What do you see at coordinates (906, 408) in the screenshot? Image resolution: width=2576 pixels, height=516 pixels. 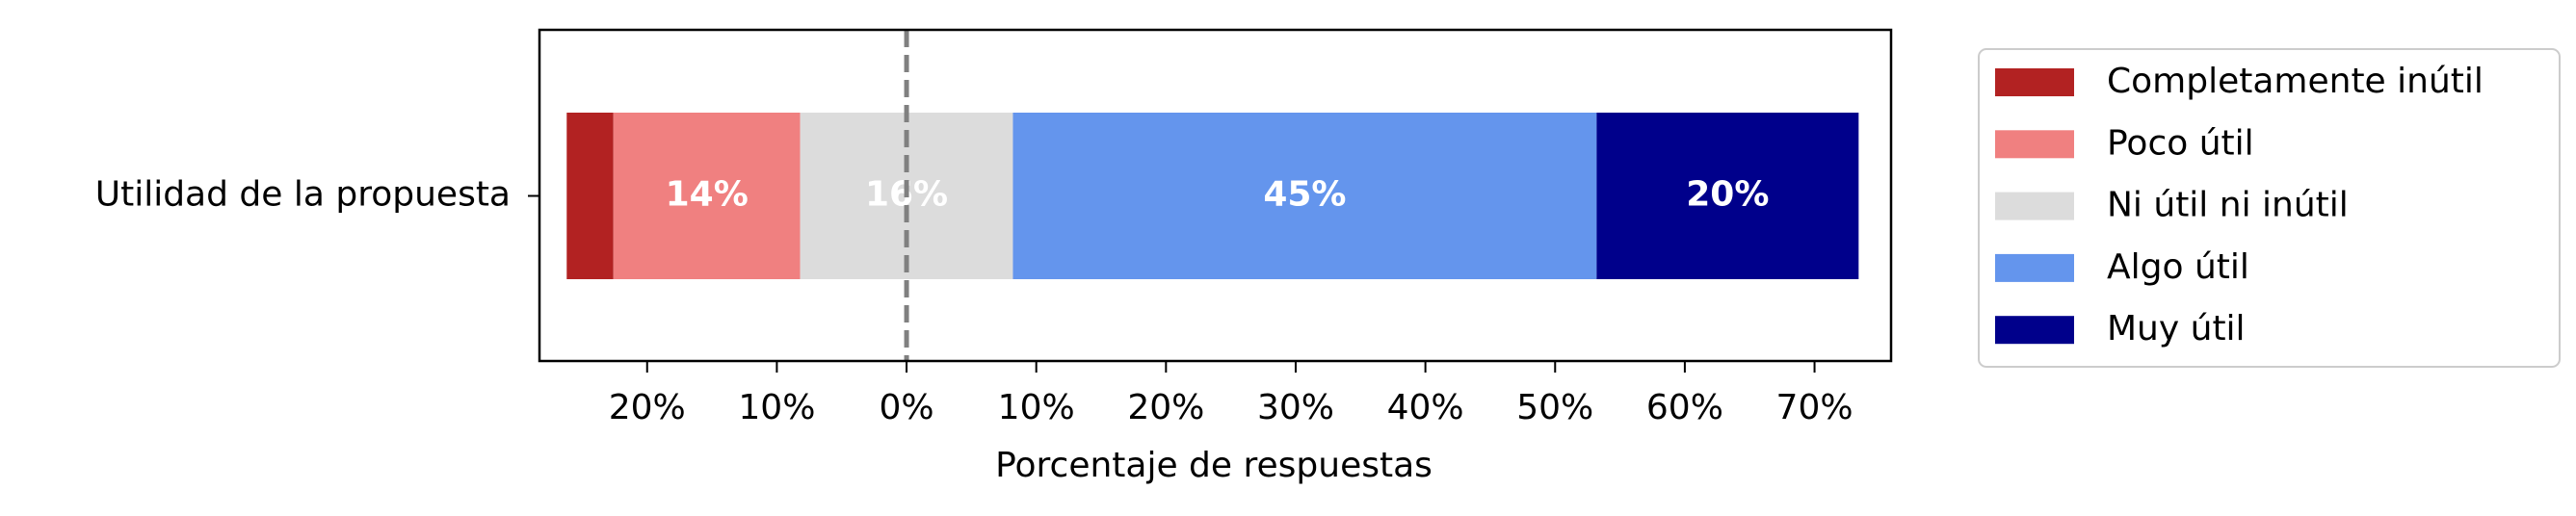 I see `x-tick-label: 0%` at bounding box center [906, 408].